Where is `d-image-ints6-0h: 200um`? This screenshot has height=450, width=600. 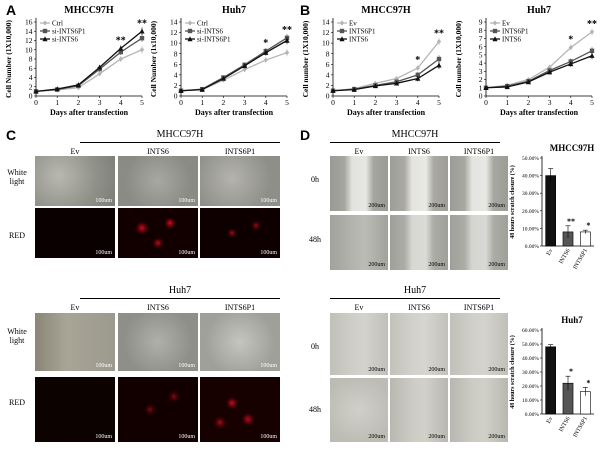
d-image-ints6-0h: 200um is located at coordinates (419, 344).